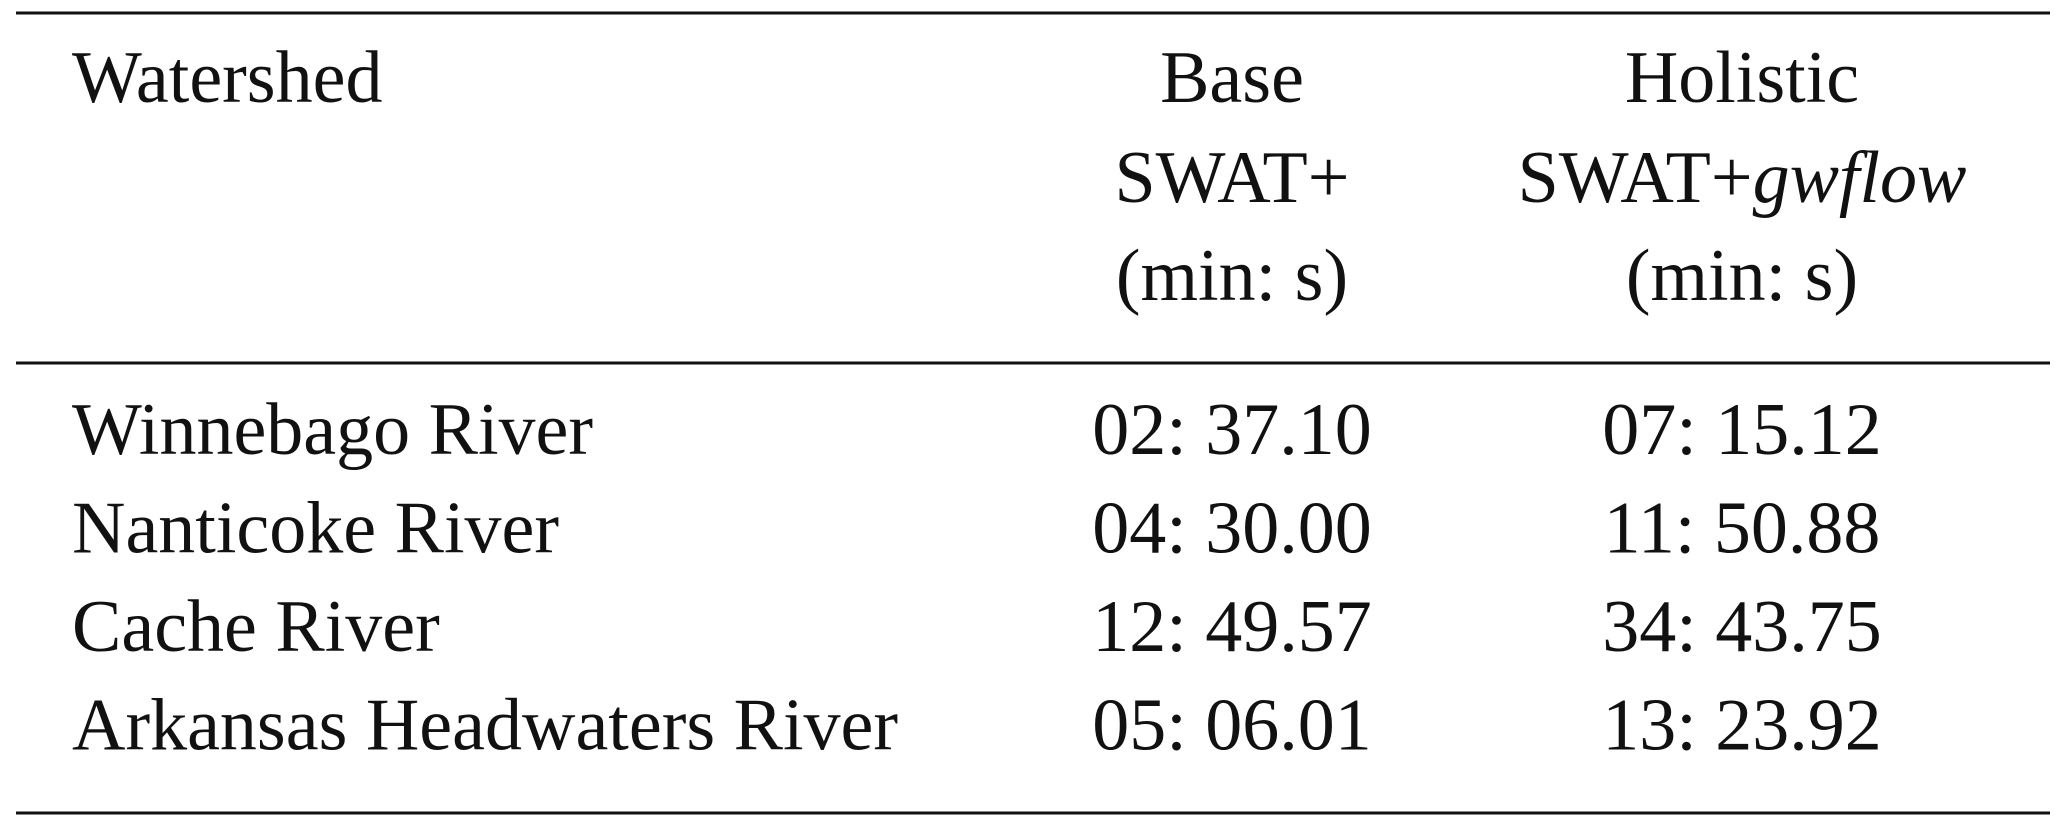 The image size is (2067, 834). I want to click on header-cell: SWAT+, so click(1232, 178).